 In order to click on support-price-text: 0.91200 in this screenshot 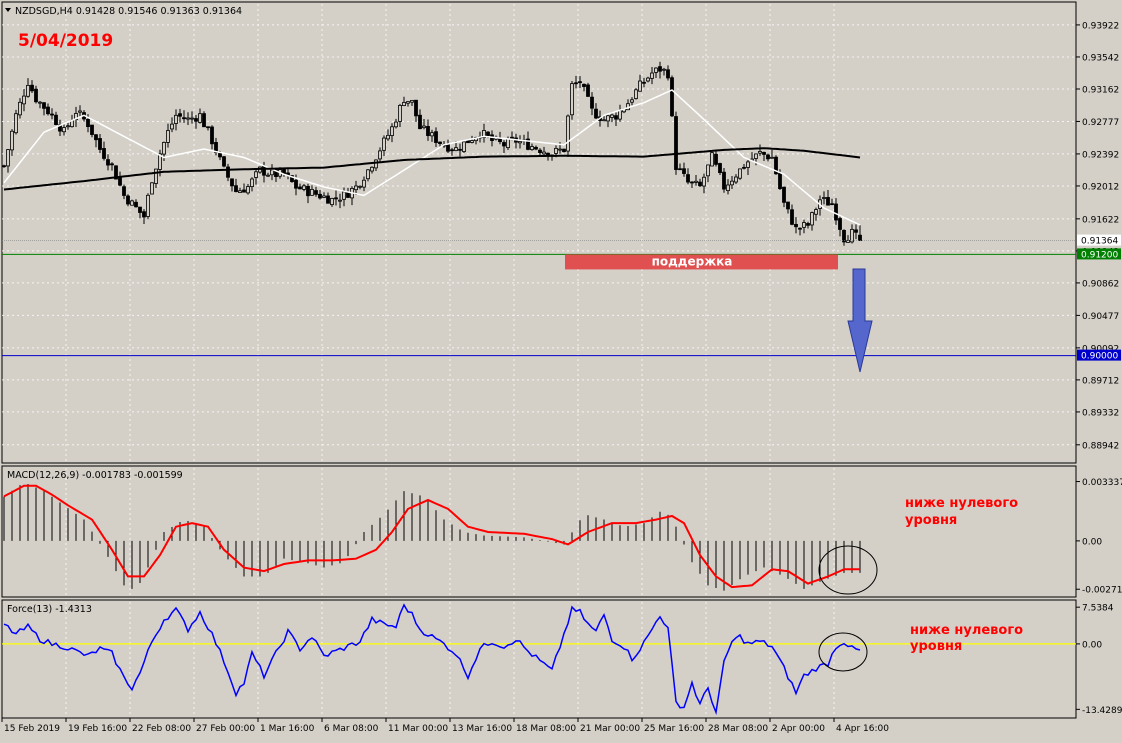, I will do `click(1099, 255)`.